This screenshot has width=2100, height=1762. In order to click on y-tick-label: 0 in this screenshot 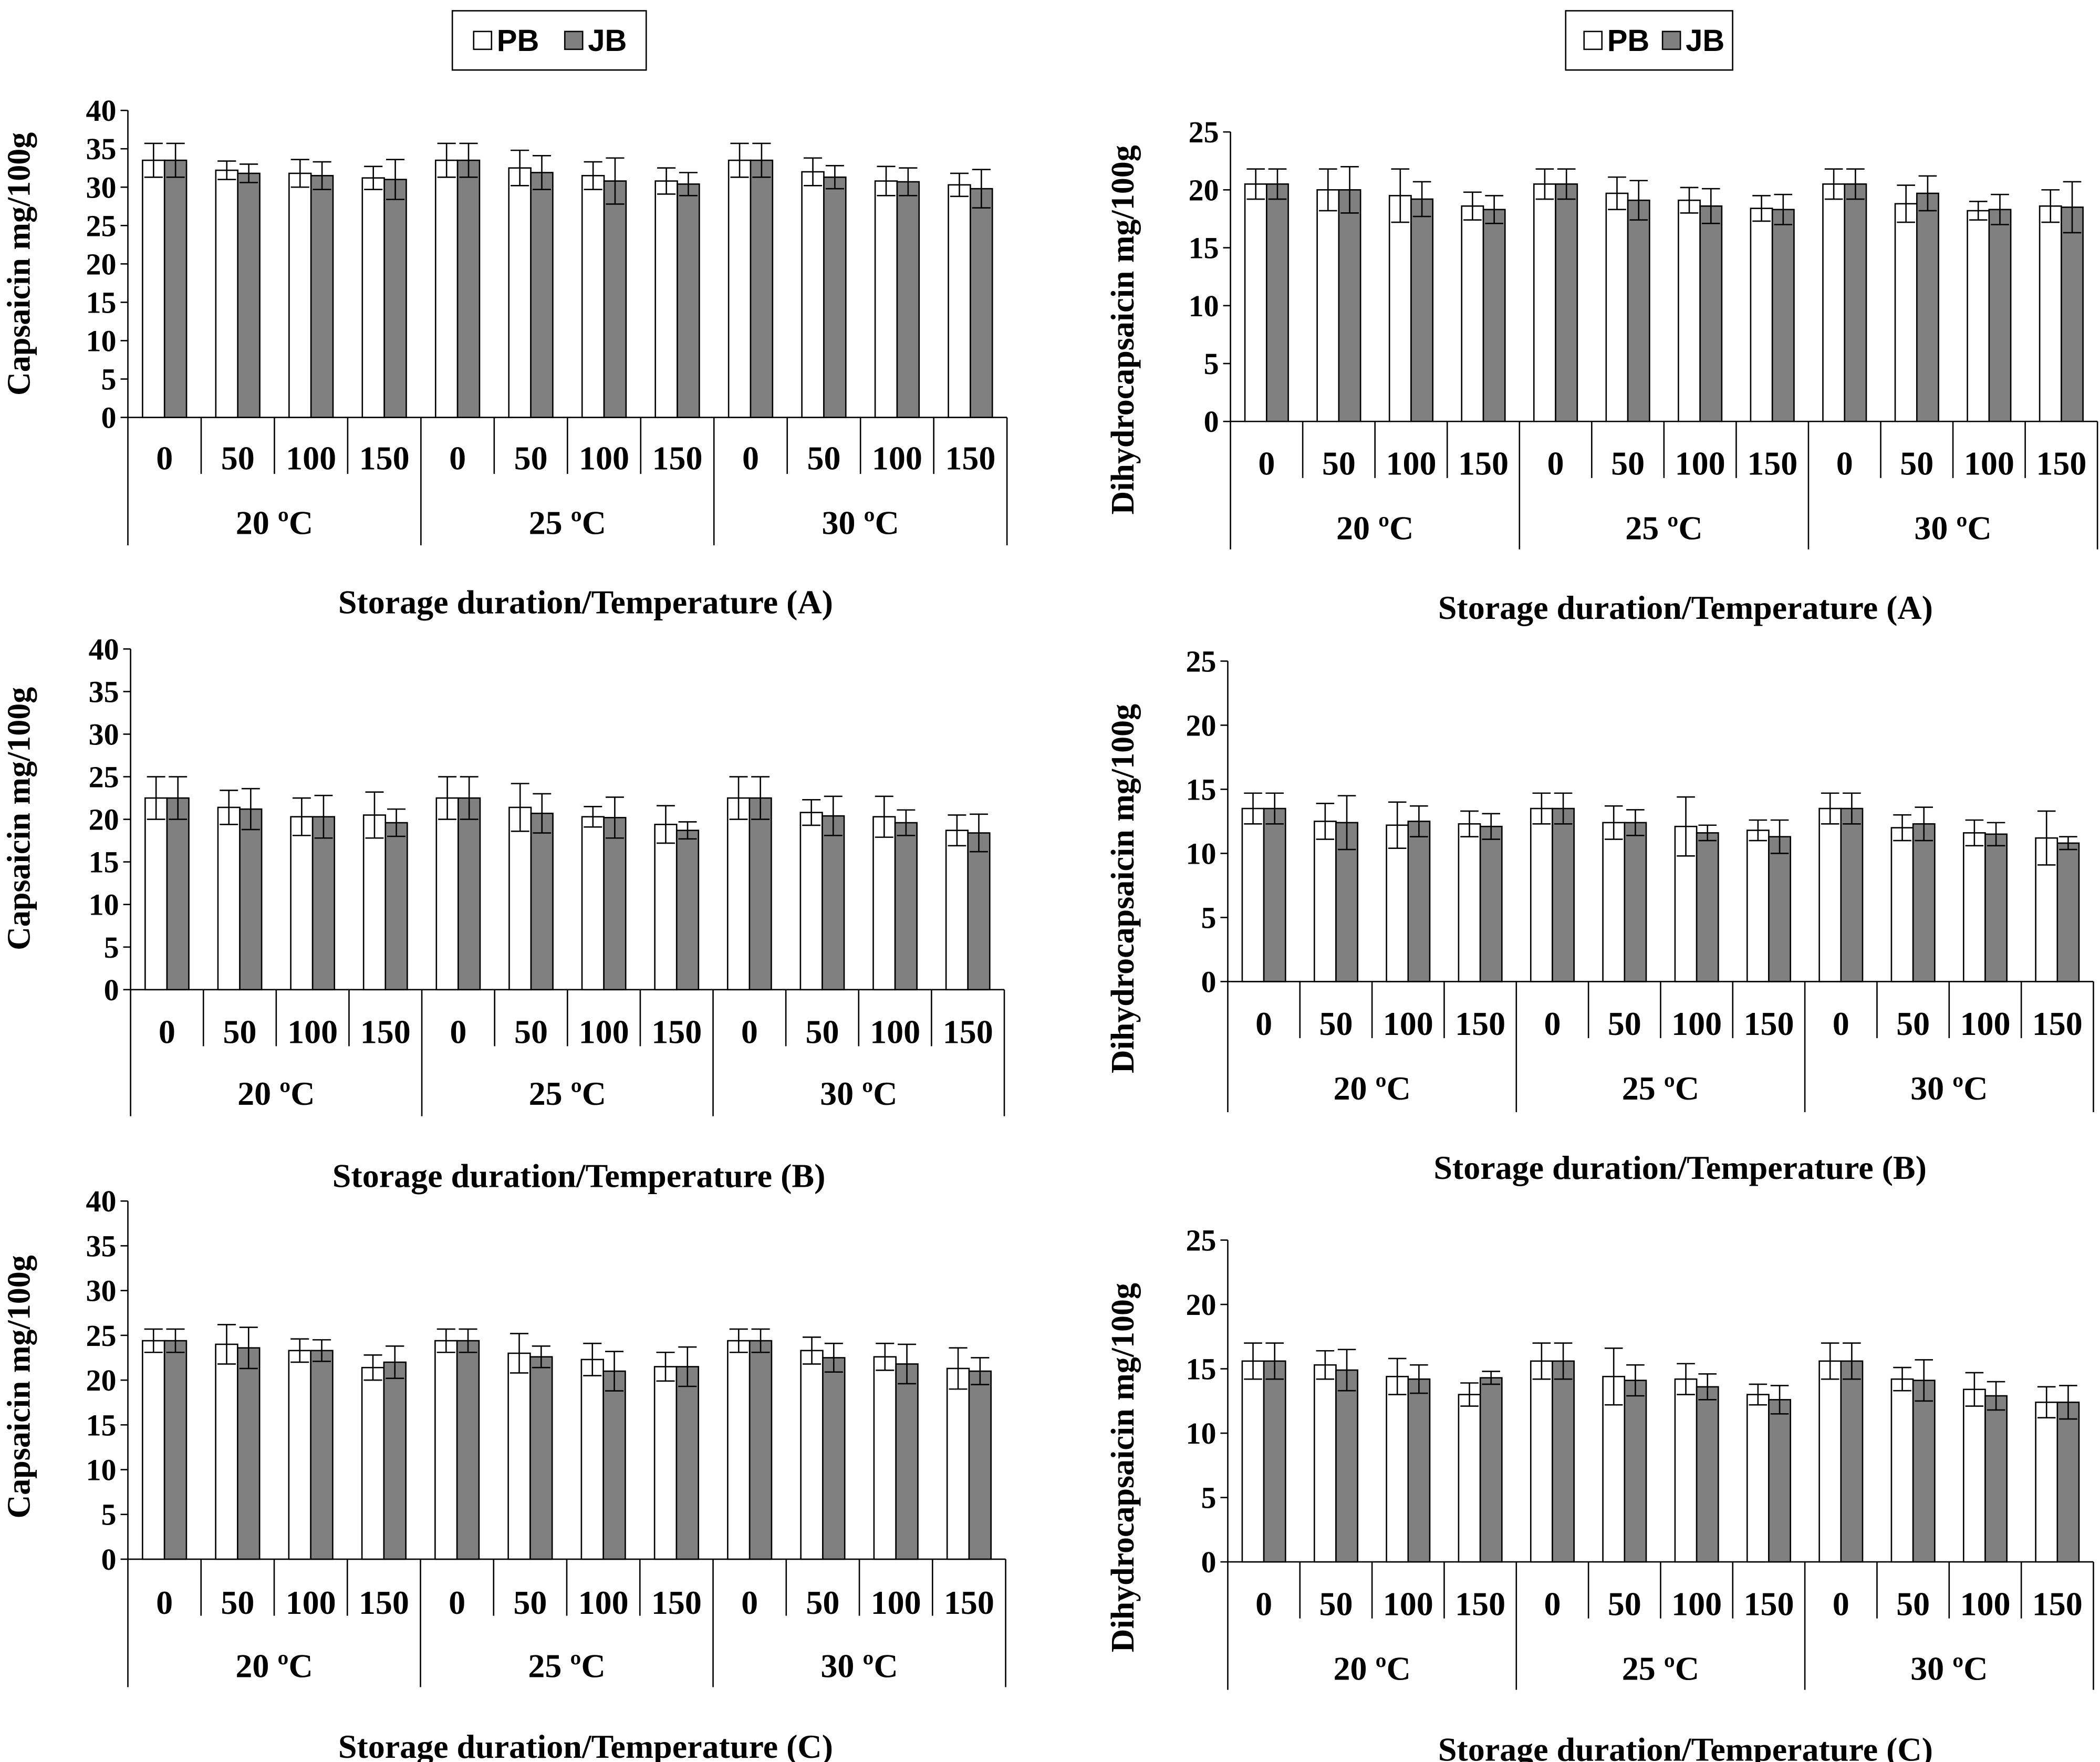, I will do `click(1211, 422)`.